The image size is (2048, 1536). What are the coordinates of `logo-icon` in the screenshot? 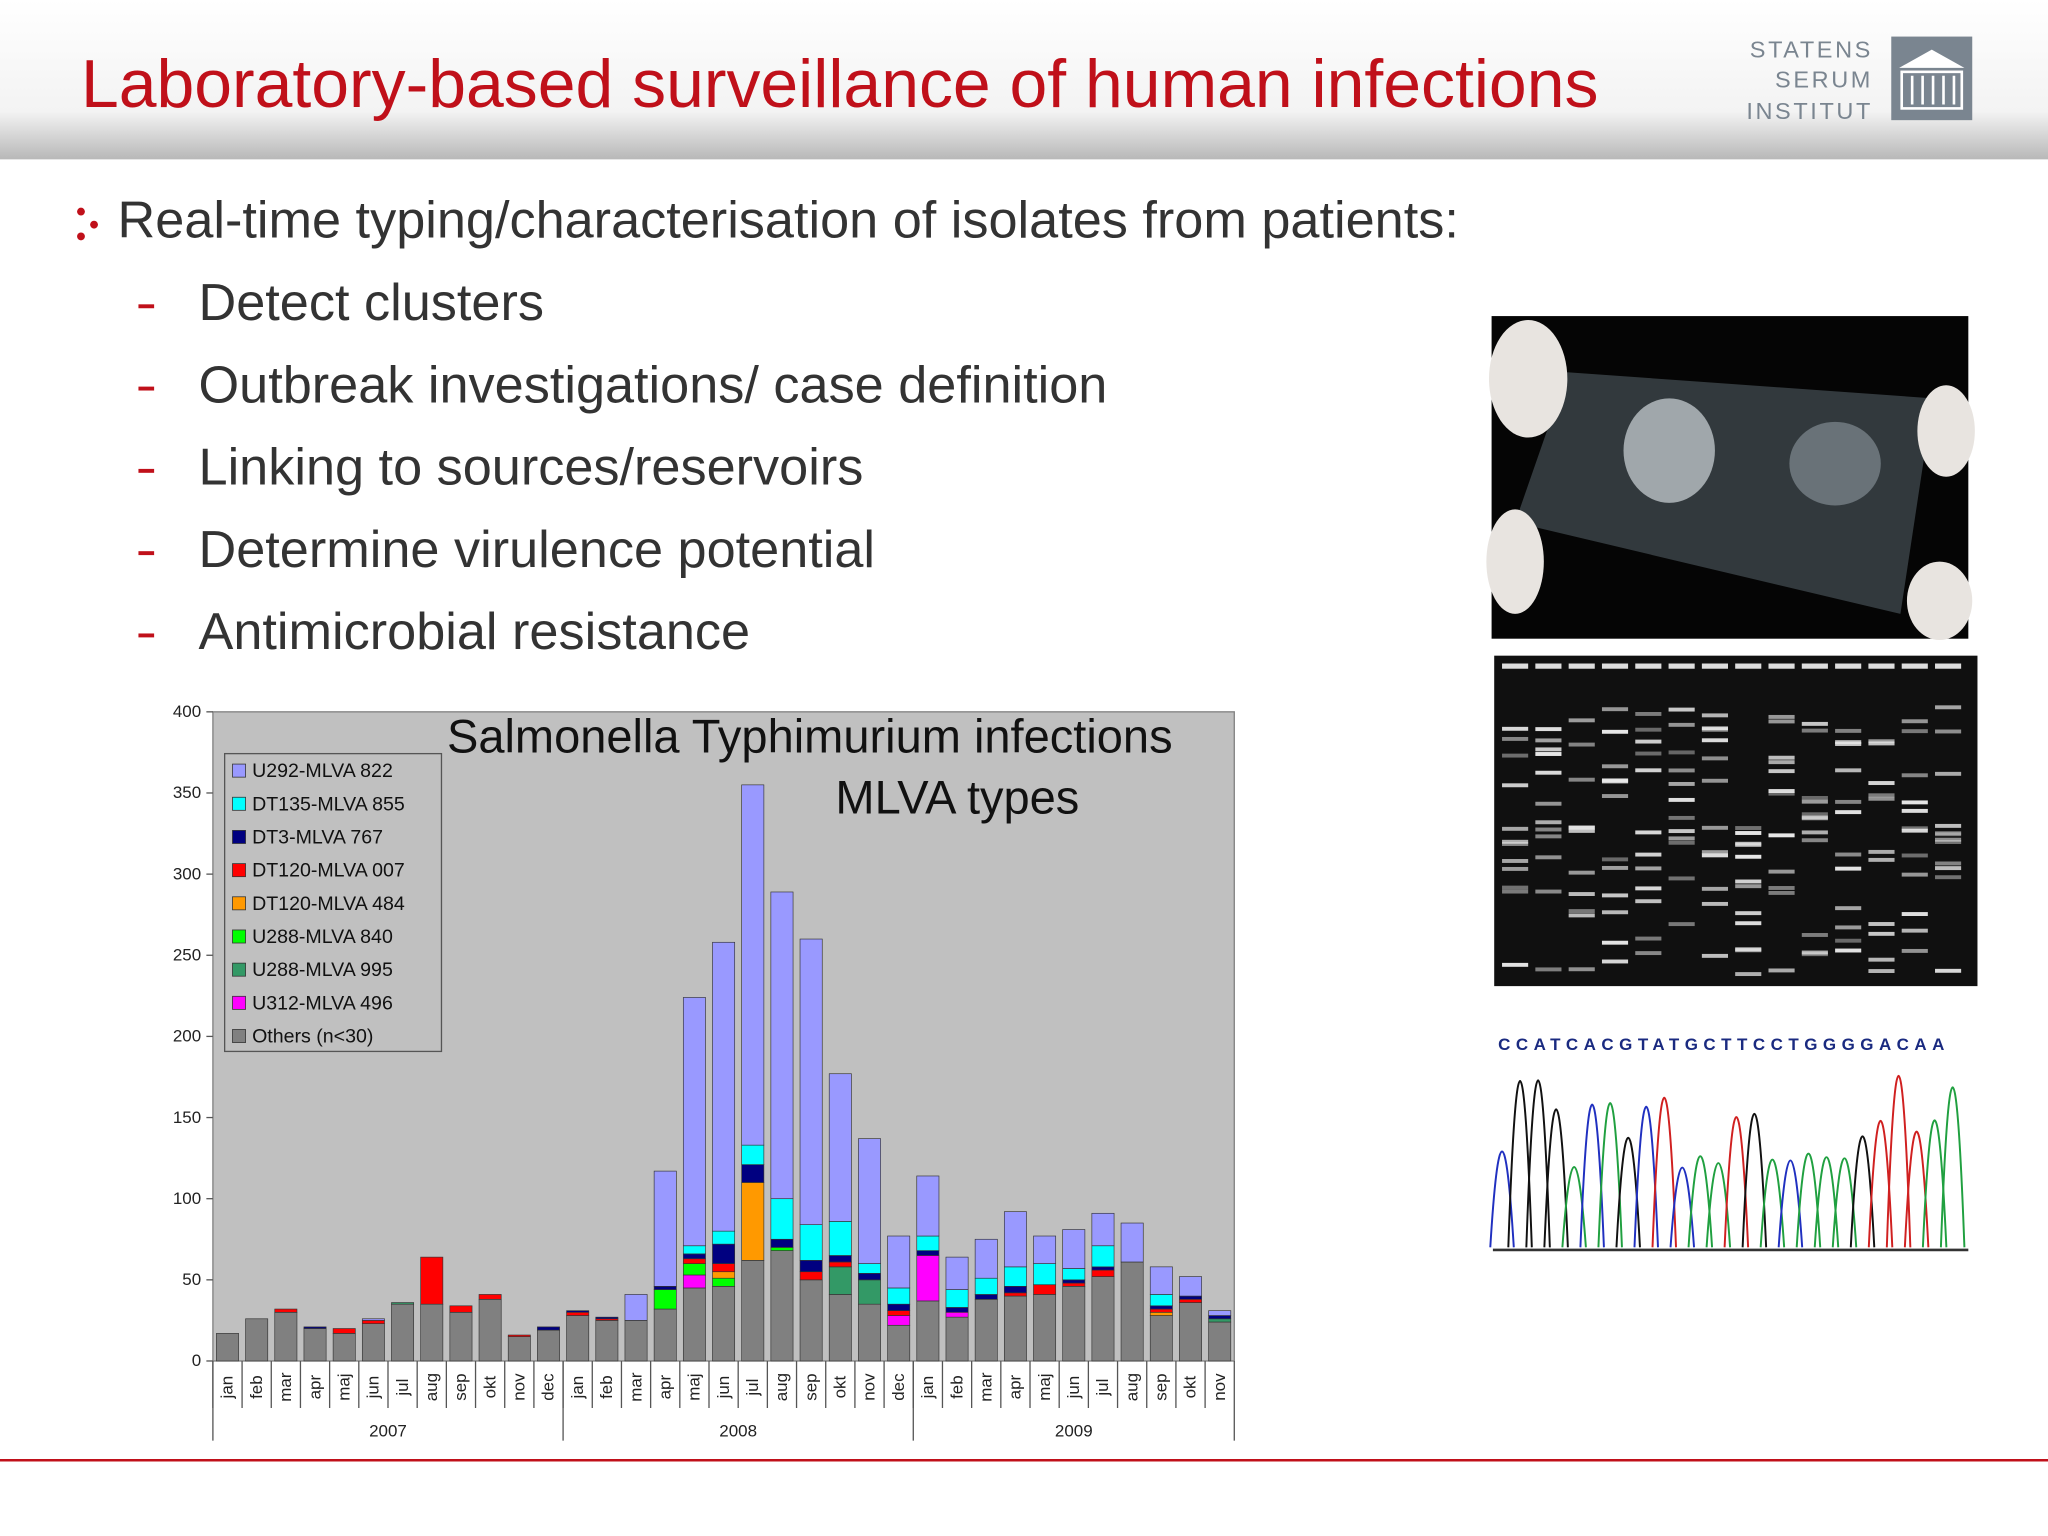 It's located at (1932, 78).